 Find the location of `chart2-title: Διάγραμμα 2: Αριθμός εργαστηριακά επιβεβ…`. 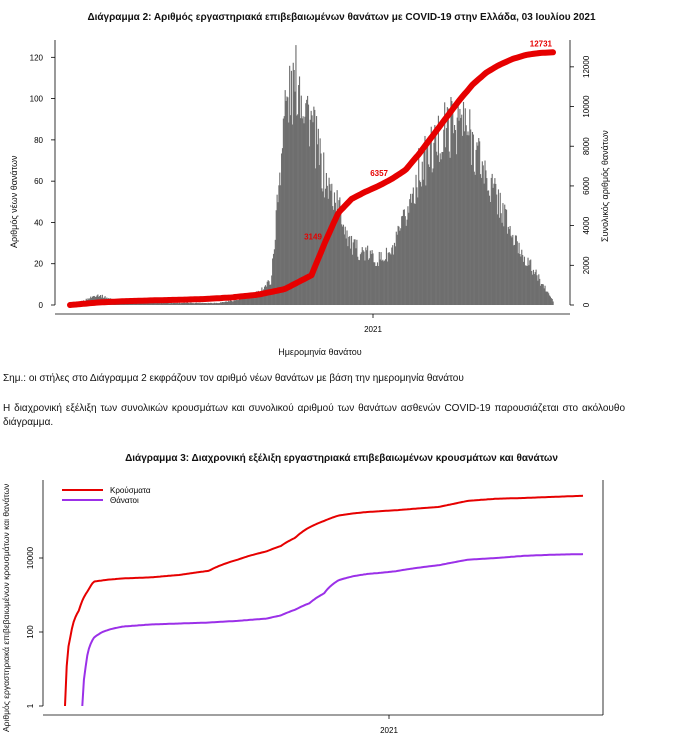

chart2-title: Διάγραμμα 2: Αριθμός εργαστηριακά επιβεβ… is located at coordinates (341, 17).